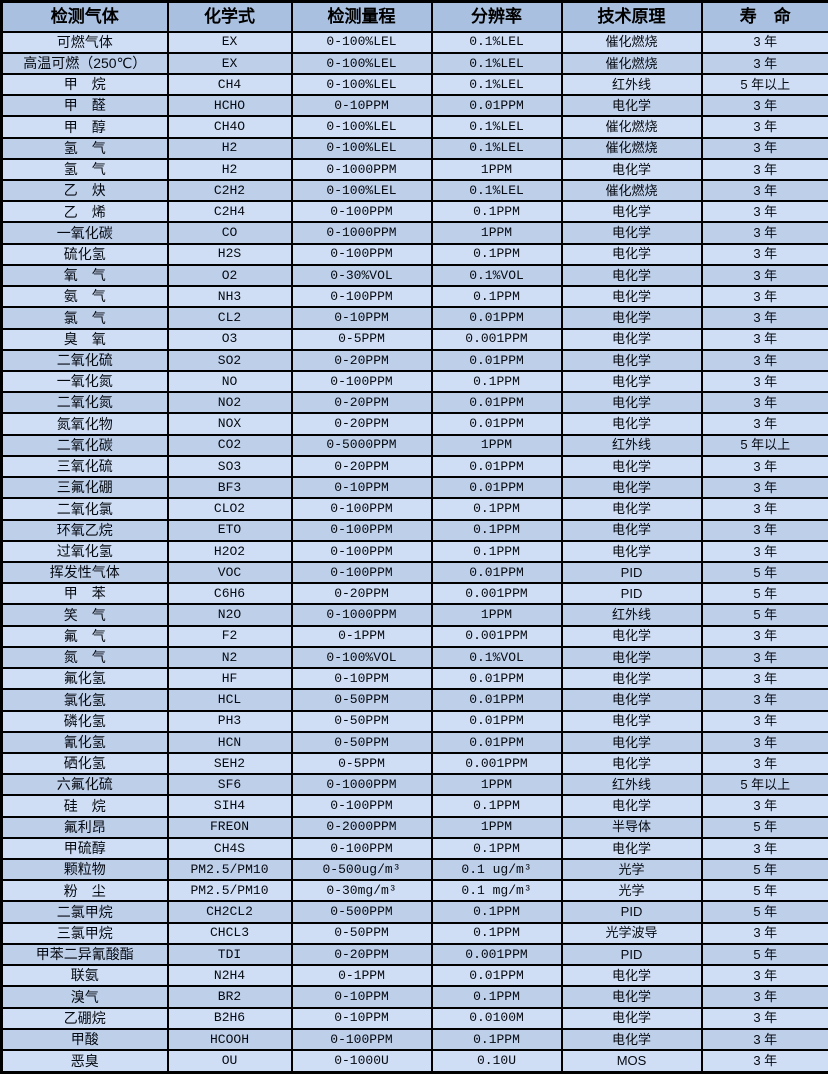 The width and height of the screenshot is (828, 1074). Describe the element at coordinates (84, 212) in the screenshot. I see `cell-gas: 乙 烯` at that location.